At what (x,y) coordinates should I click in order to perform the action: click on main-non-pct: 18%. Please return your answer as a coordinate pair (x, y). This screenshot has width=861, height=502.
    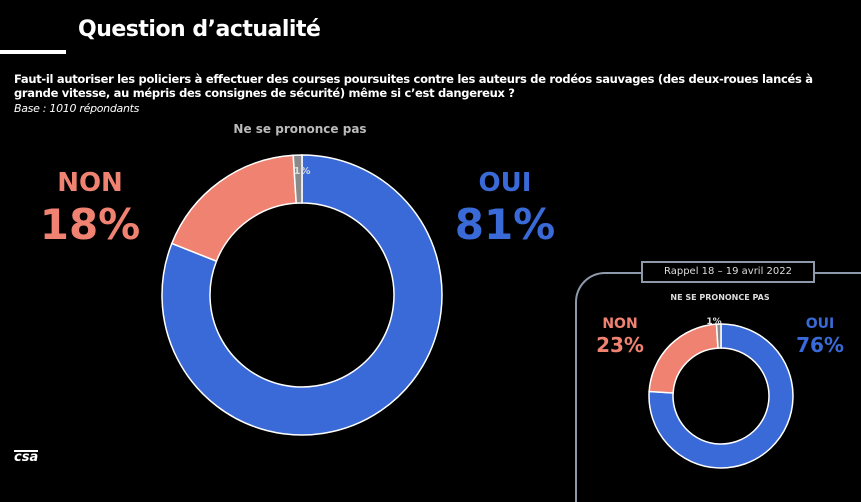
    Looking at the image, I should click on (90, 224).